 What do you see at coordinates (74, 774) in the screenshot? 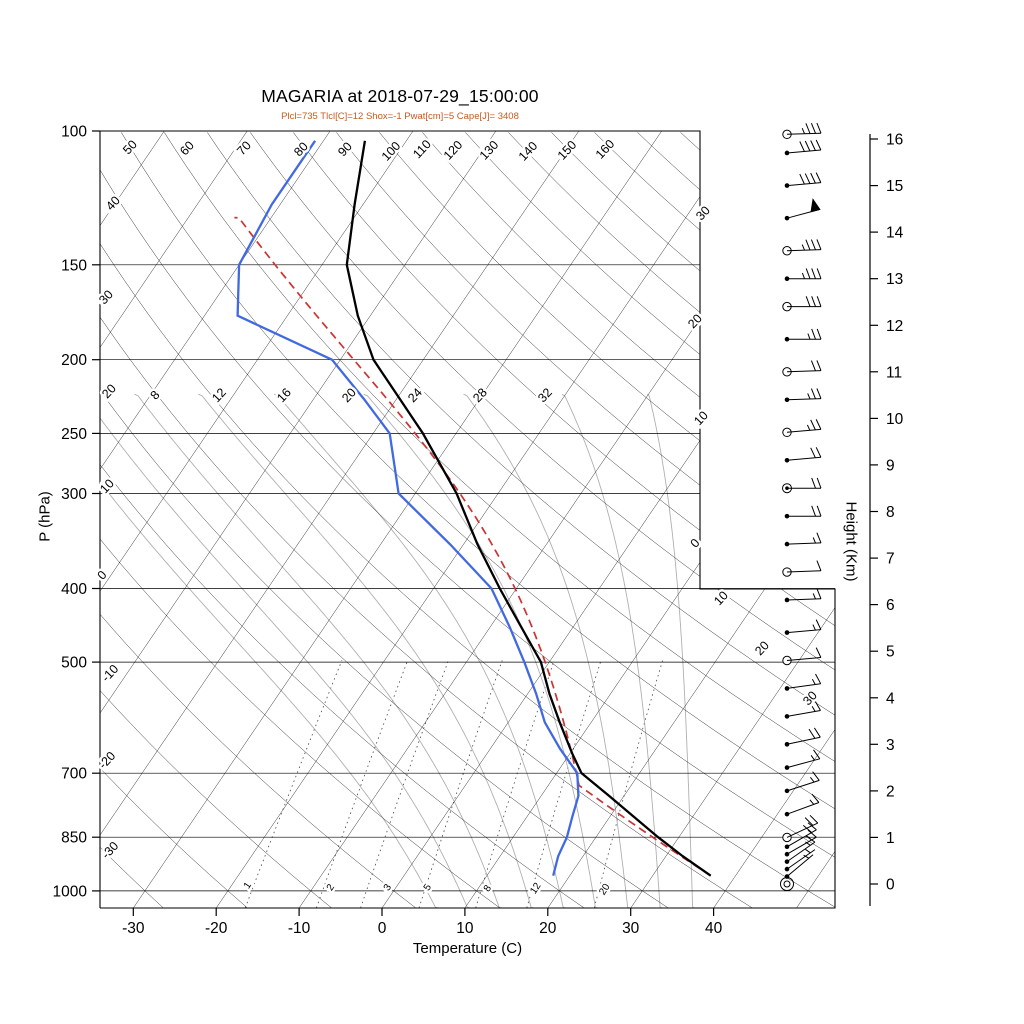
I see `svg-text: 700` at bounding box center [74, 774].